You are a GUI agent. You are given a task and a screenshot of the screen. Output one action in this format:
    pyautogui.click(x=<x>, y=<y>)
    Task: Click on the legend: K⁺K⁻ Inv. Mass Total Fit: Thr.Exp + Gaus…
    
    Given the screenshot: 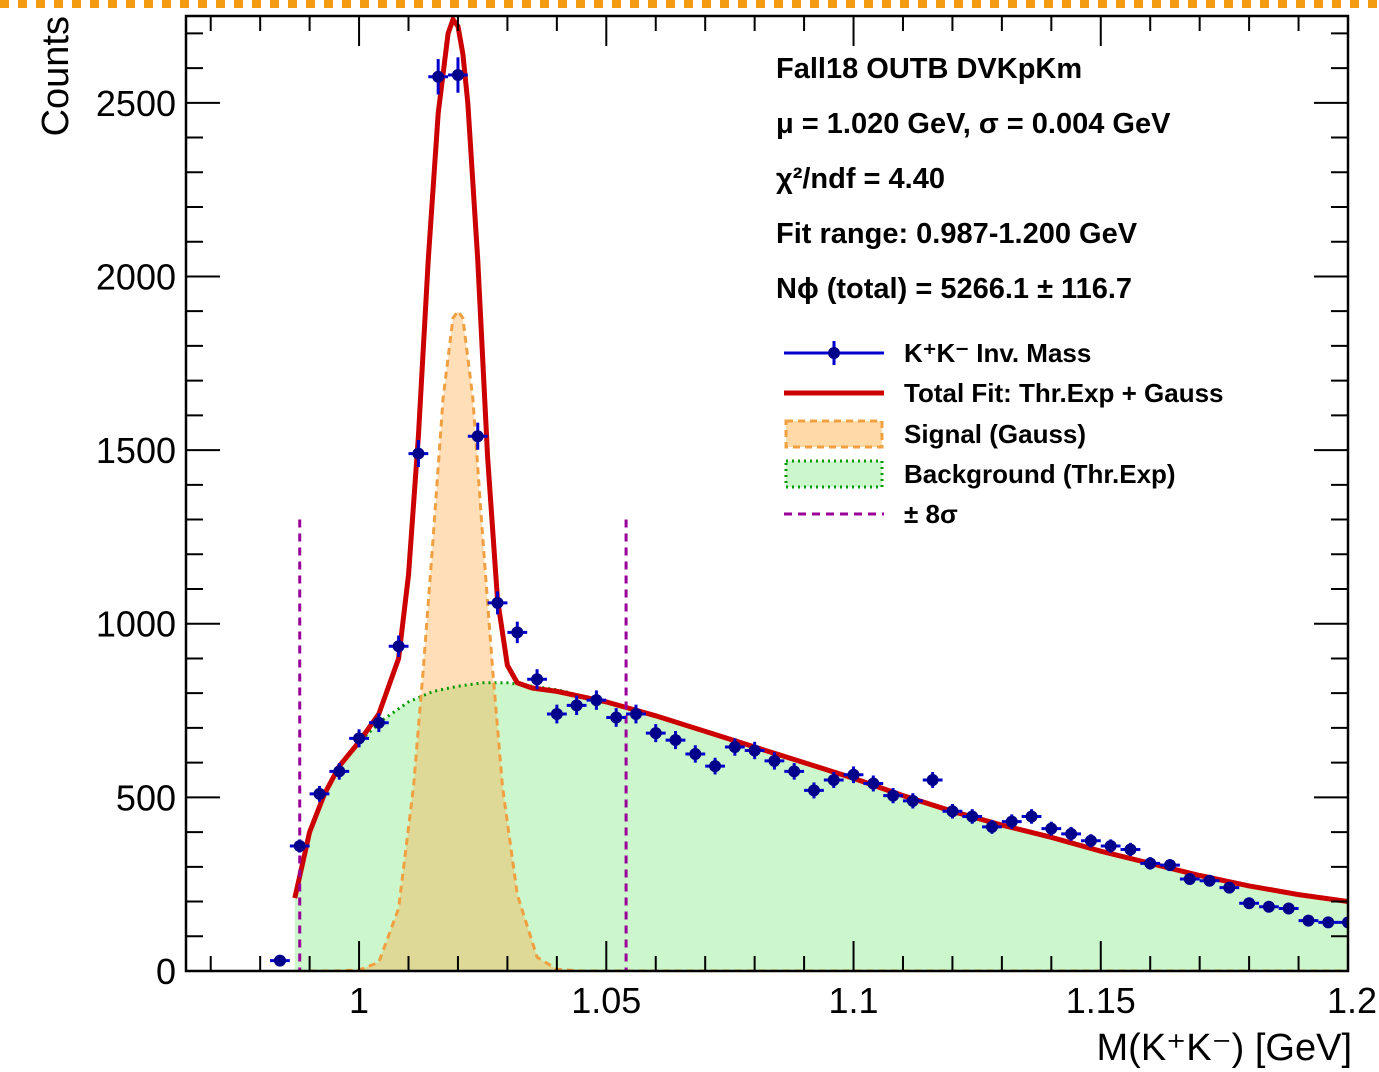 What is the action you would take?
    pyautogui.click(x=1004, y=433)
    